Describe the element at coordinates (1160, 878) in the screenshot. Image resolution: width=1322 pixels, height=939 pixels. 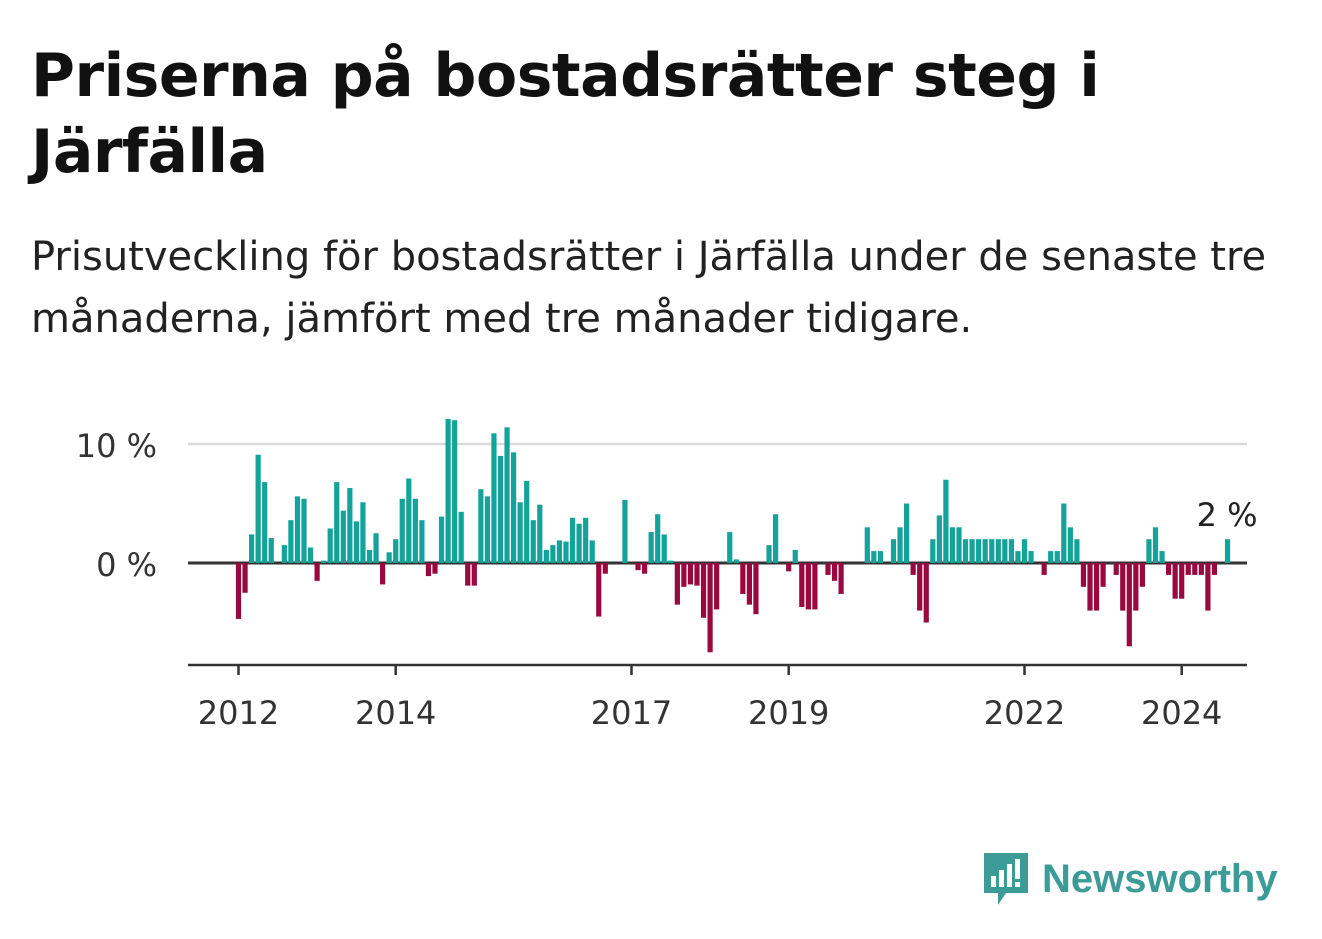
I see `brand-name: Newsworthy` at that location.